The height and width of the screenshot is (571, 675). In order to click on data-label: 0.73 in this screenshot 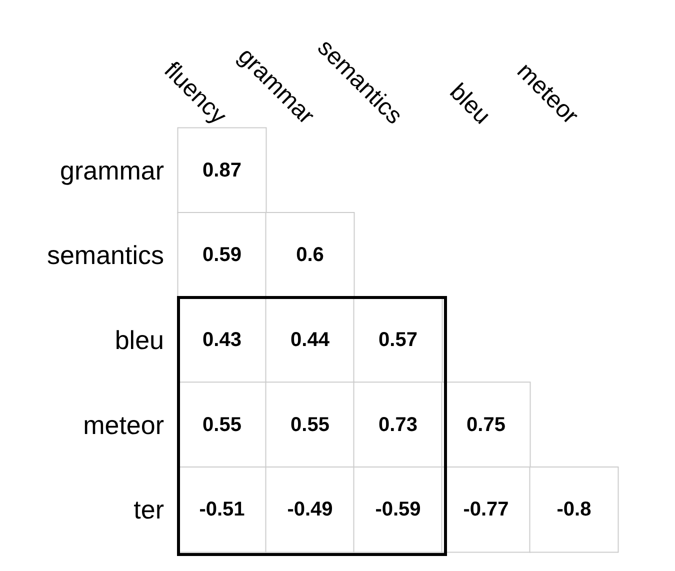, I will do `click(398, 425)`.